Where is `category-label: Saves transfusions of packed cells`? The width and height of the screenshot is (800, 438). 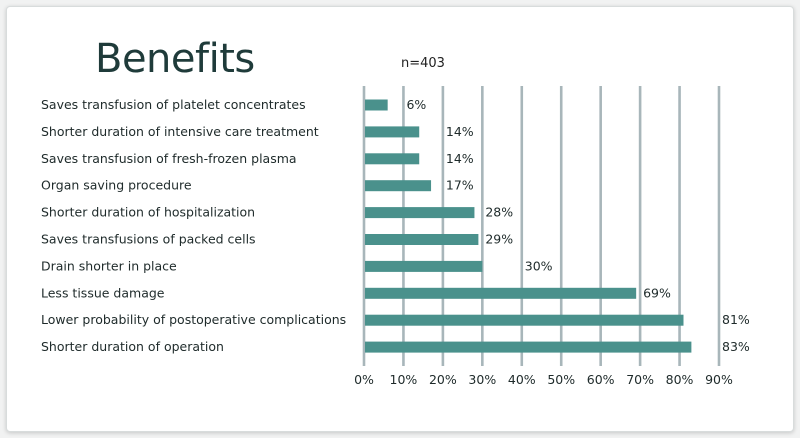 category-label: Saves transfusions of packed cells is located at coordinates (148, 239).